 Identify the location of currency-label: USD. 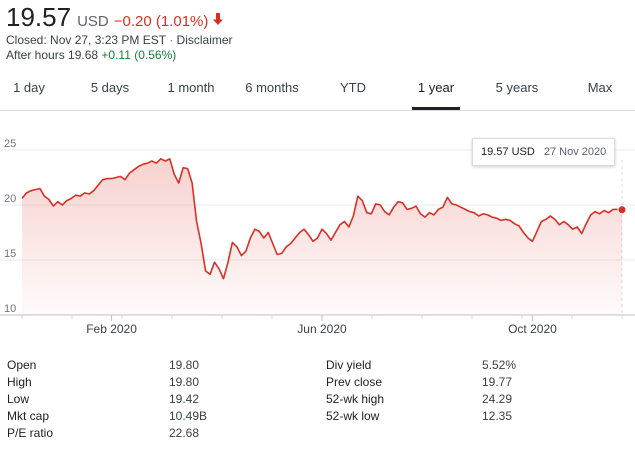
(93, 21).